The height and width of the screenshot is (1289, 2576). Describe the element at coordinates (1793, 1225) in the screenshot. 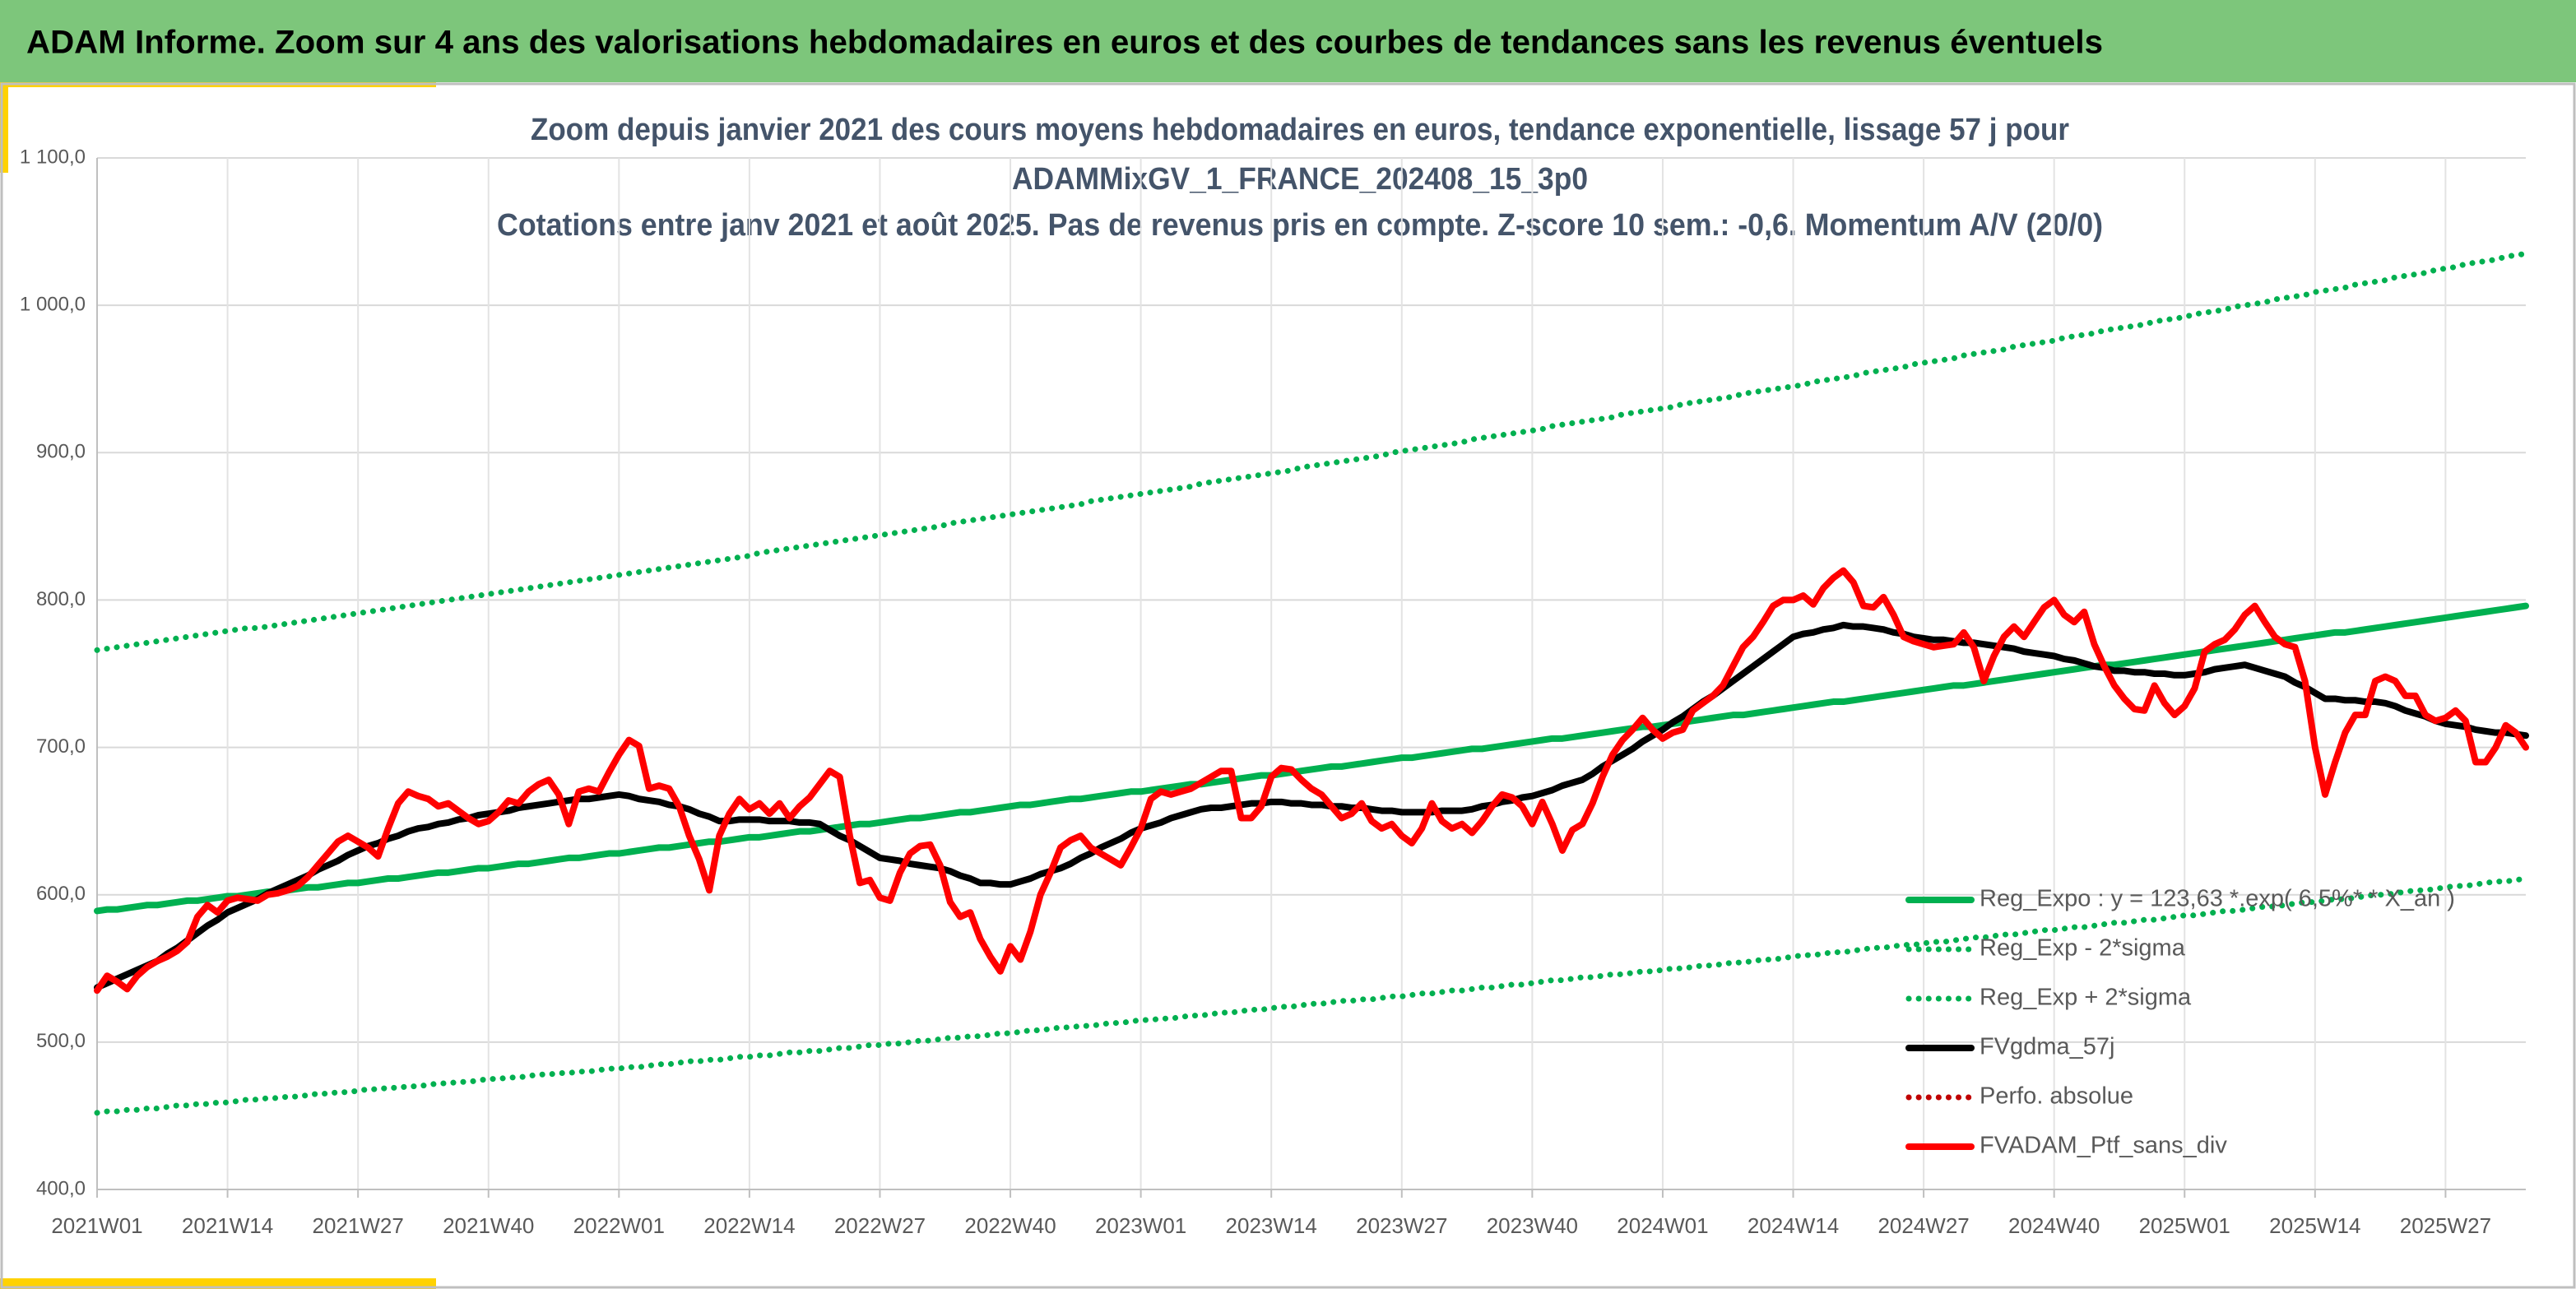

I see `x-tick-label: 2024W14` at that location.